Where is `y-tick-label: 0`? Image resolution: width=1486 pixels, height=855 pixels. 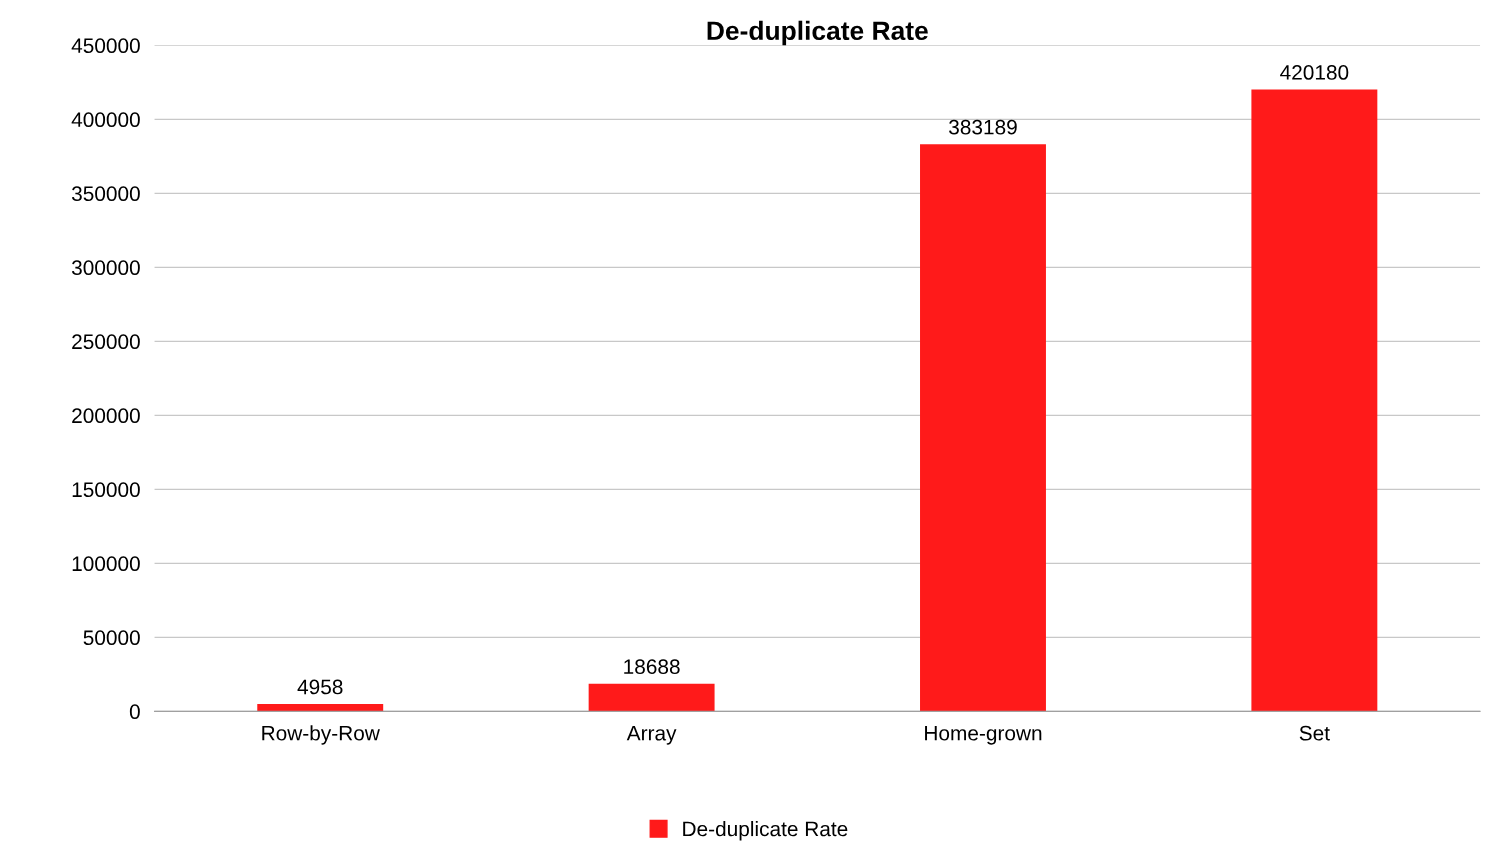
y-tick-label: 0 is located at coordinates (134, 712).